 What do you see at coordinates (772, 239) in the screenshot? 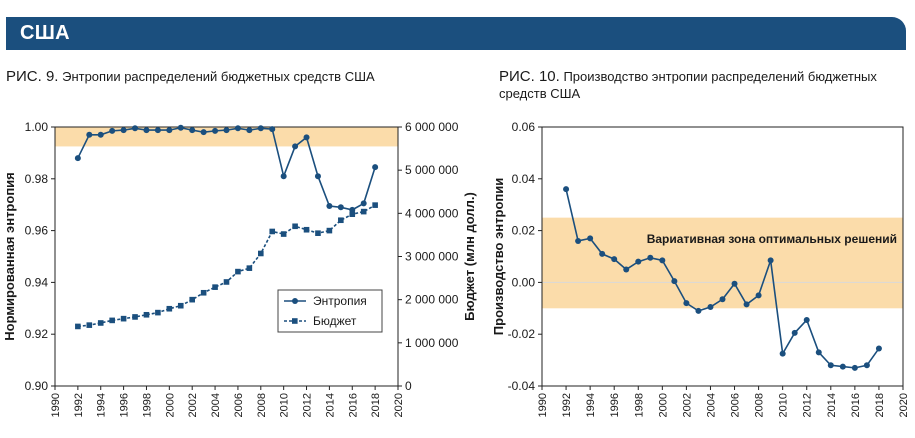
I see `c2-band-label: Вариативная зона оптимальных решений` at bounding box center [772, 239].